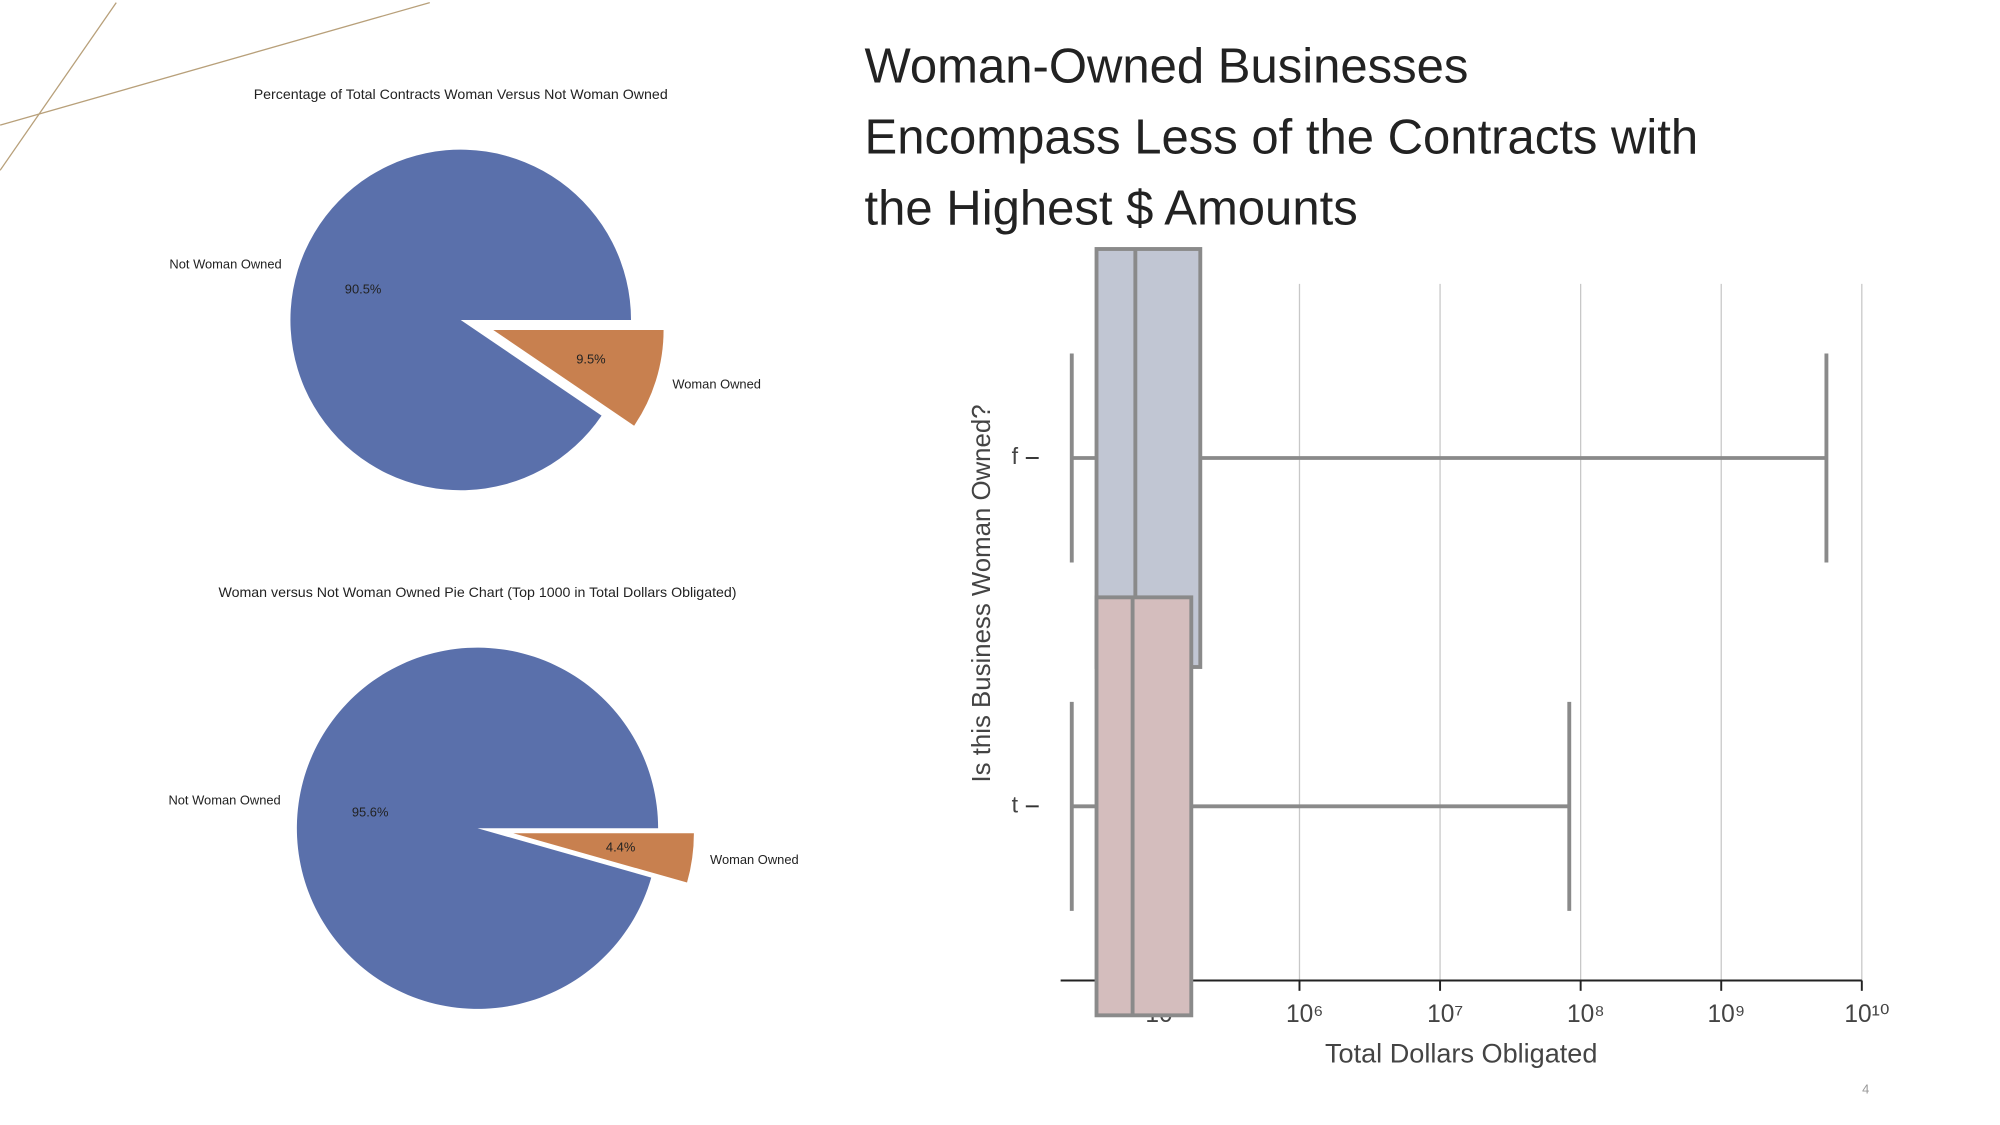  I want to click on value-label: 95.6%, so click(370, 812).